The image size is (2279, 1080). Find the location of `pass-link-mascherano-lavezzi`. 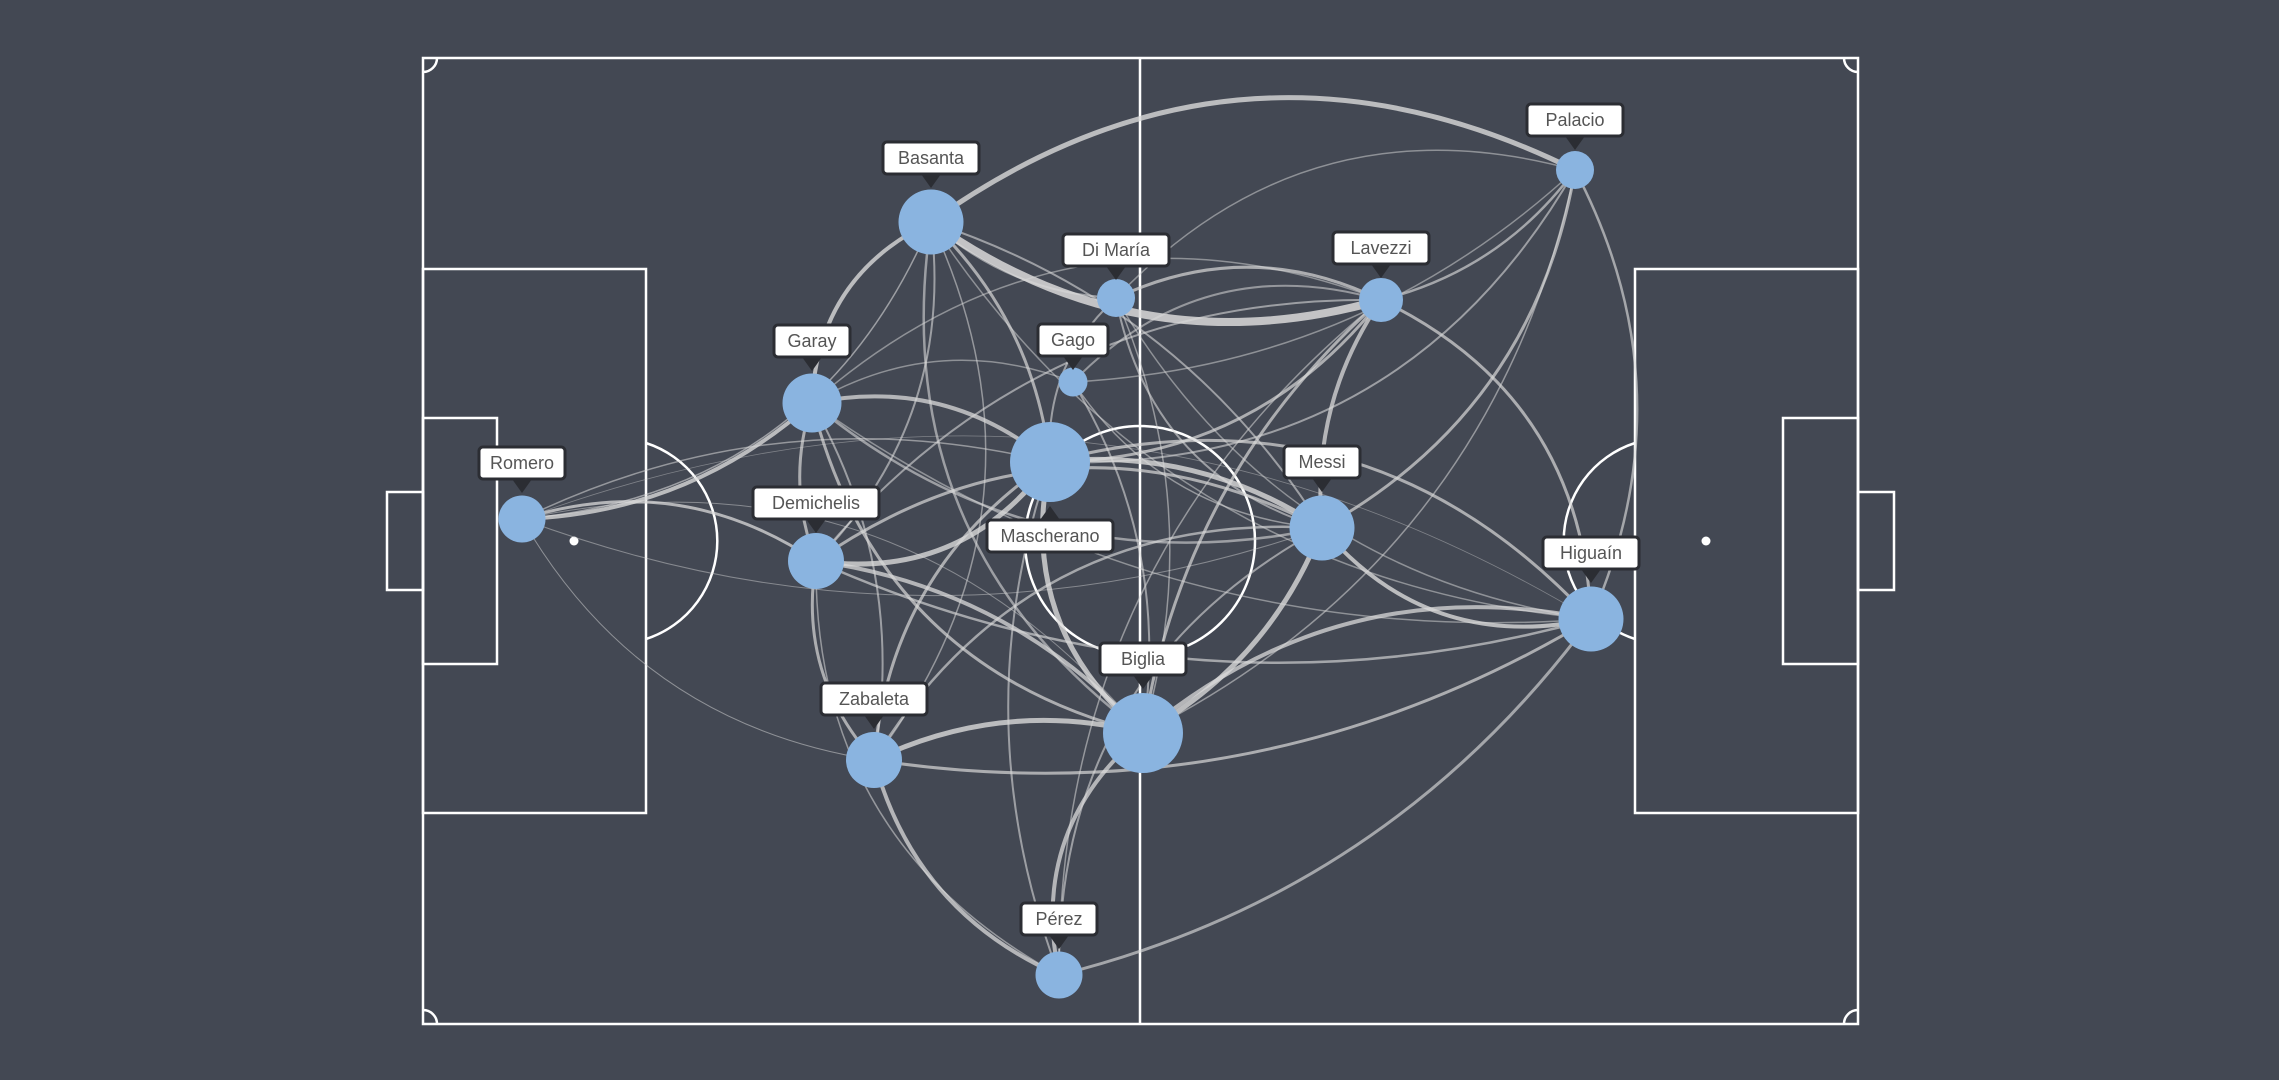

pass-link-mascherano-lavezzi is located at coordinates (1215, 381).